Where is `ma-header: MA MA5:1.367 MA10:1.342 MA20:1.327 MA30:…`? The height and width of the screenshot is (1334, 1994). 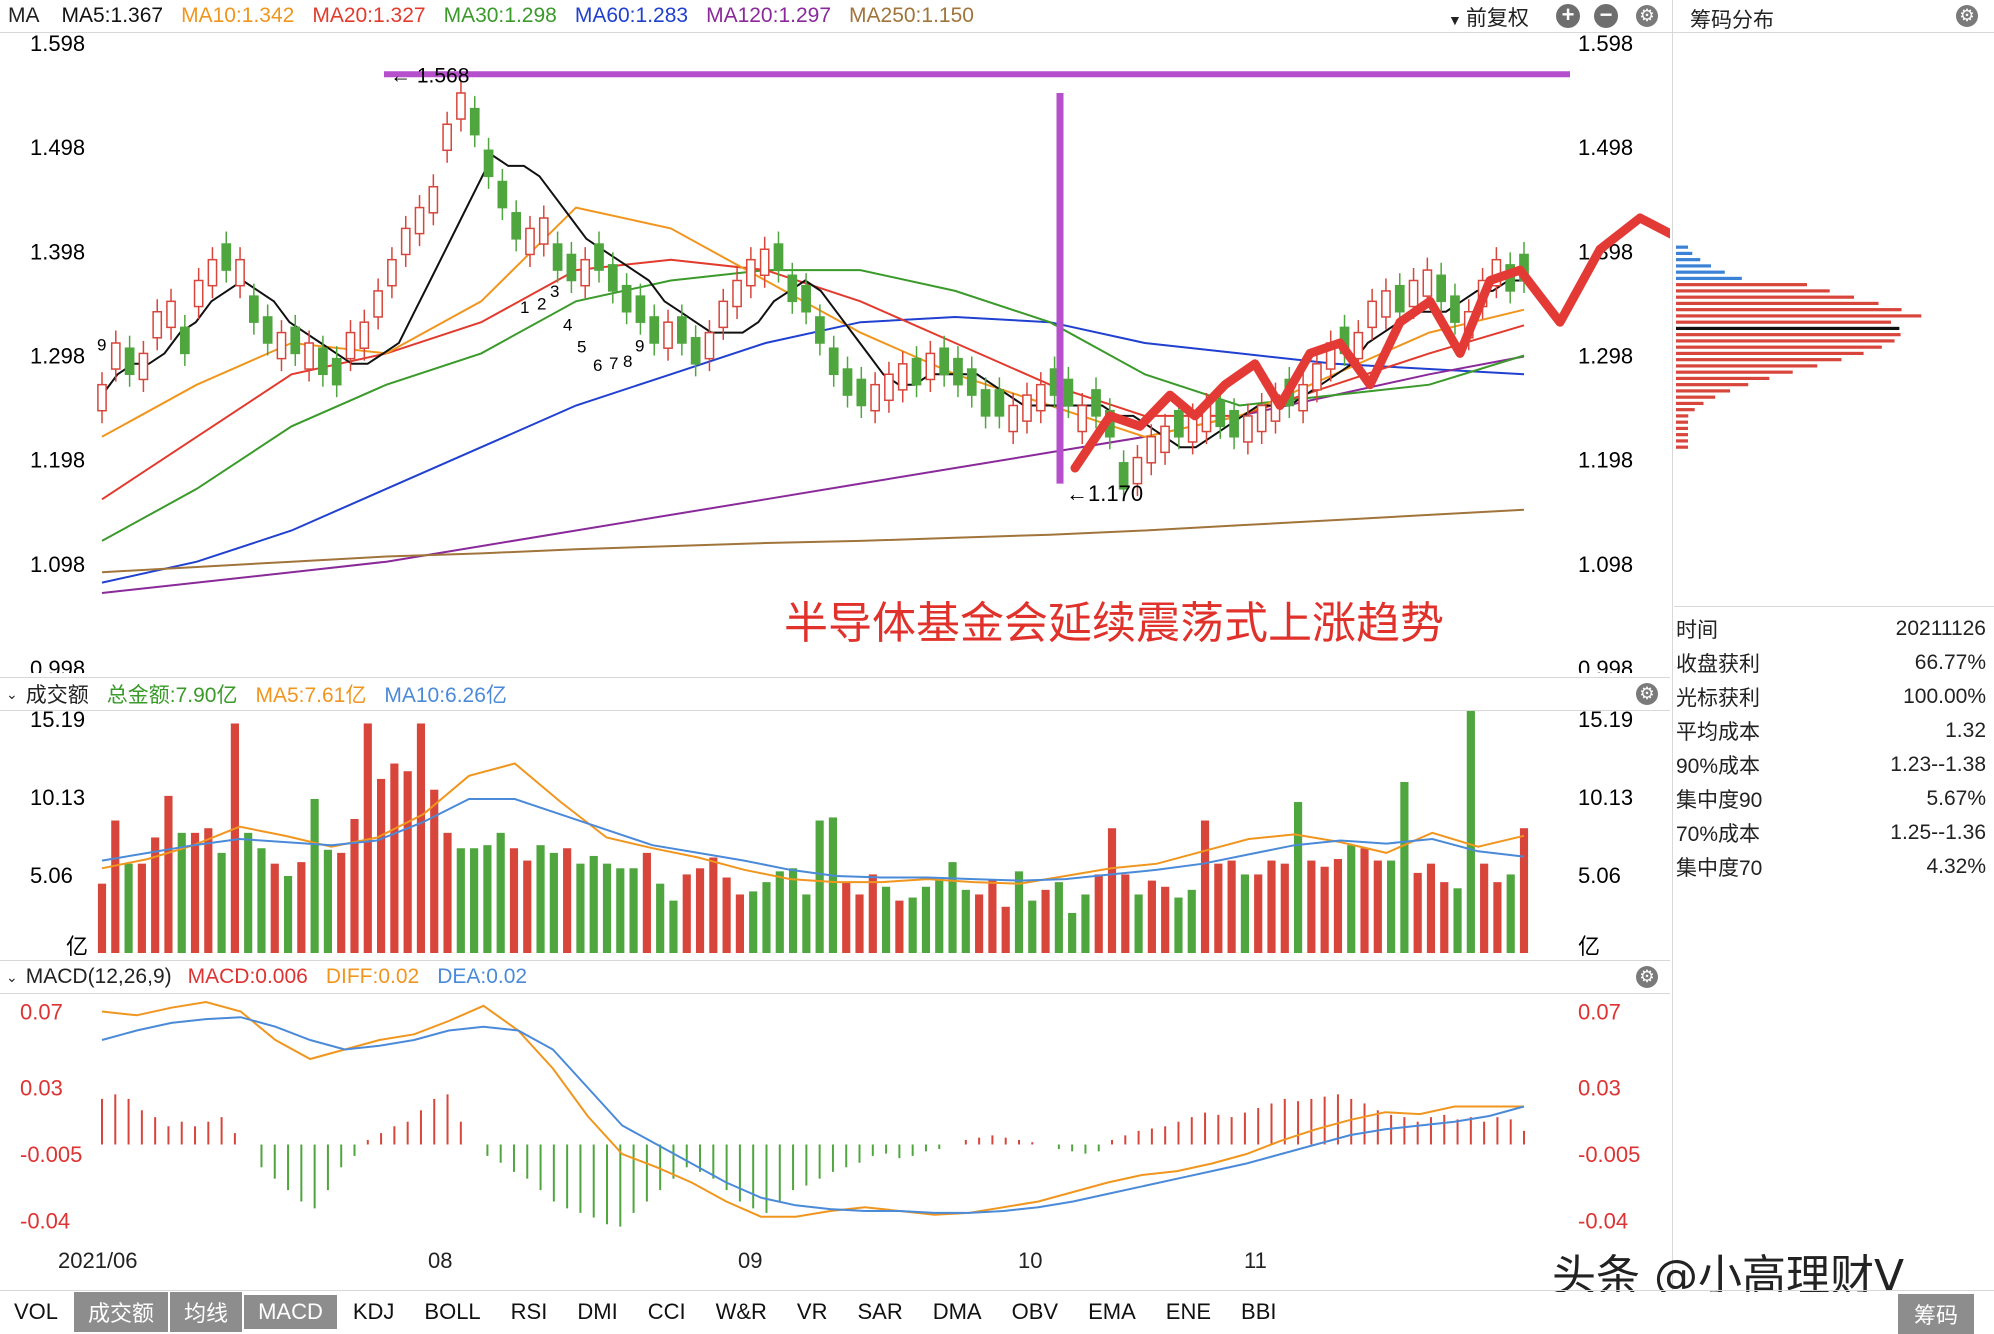 ma-header: MA MA5:1.367 MA10:1.342 MA20:1.327 MA30:… is located at coordinates (839, 16).